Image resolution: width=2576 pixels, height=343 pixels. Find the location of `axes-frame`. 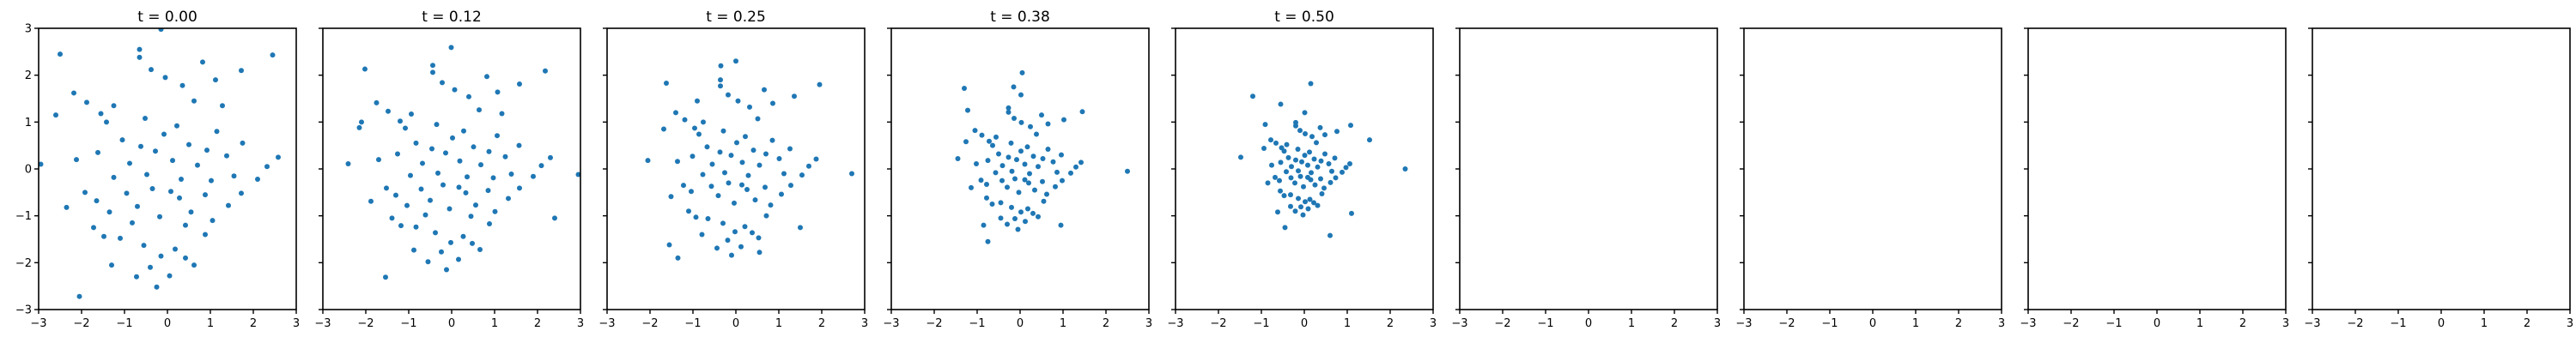

axes-frame is located at coordinates (736, 168).